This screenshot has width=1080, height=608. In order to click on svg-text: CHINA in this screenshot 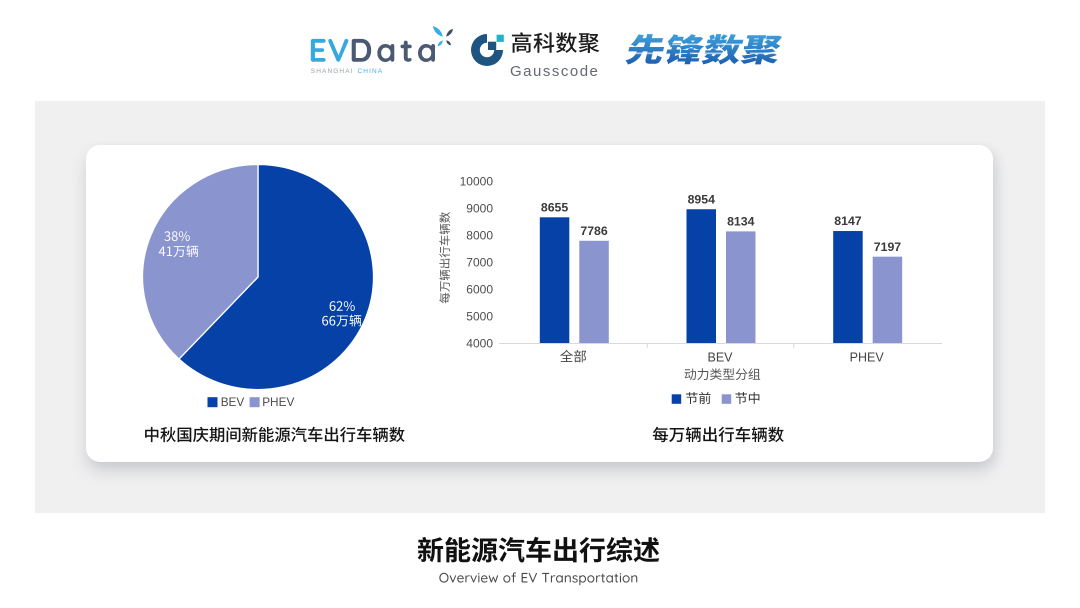, I will do `click(371, 71)`.